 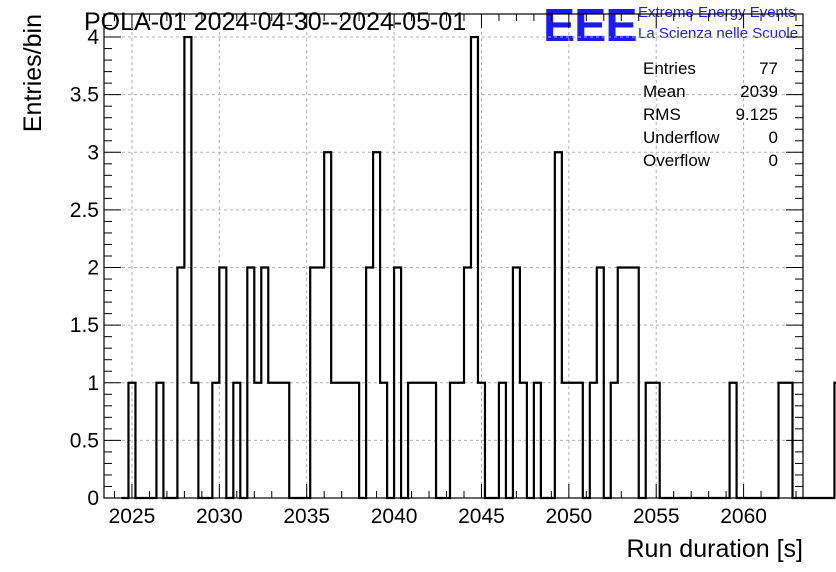 I want to click on x-tick-label: 2030, so click(x=219, y=516).